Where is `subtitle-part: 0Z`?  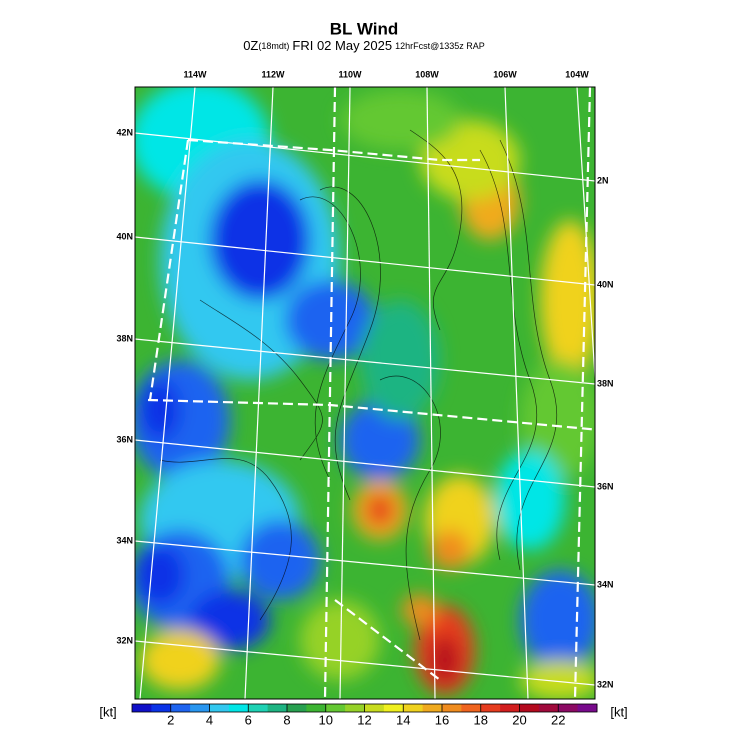
subtitle-part: 0Z is located at coordinates (250, 45).